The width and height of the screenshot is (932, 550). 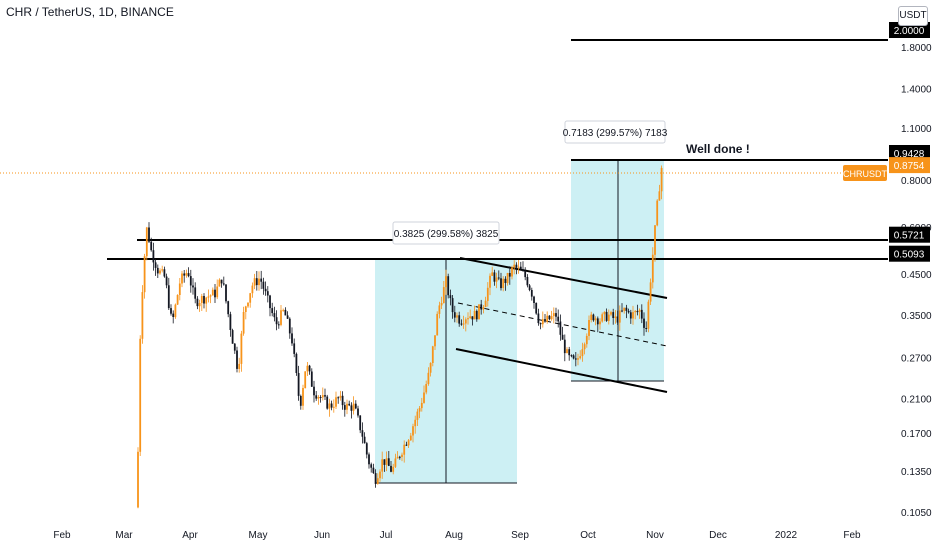 What do you see at coordinates (561, 325) in the screenshot?
I see `descending-channel` at bounding box center [561, 325].